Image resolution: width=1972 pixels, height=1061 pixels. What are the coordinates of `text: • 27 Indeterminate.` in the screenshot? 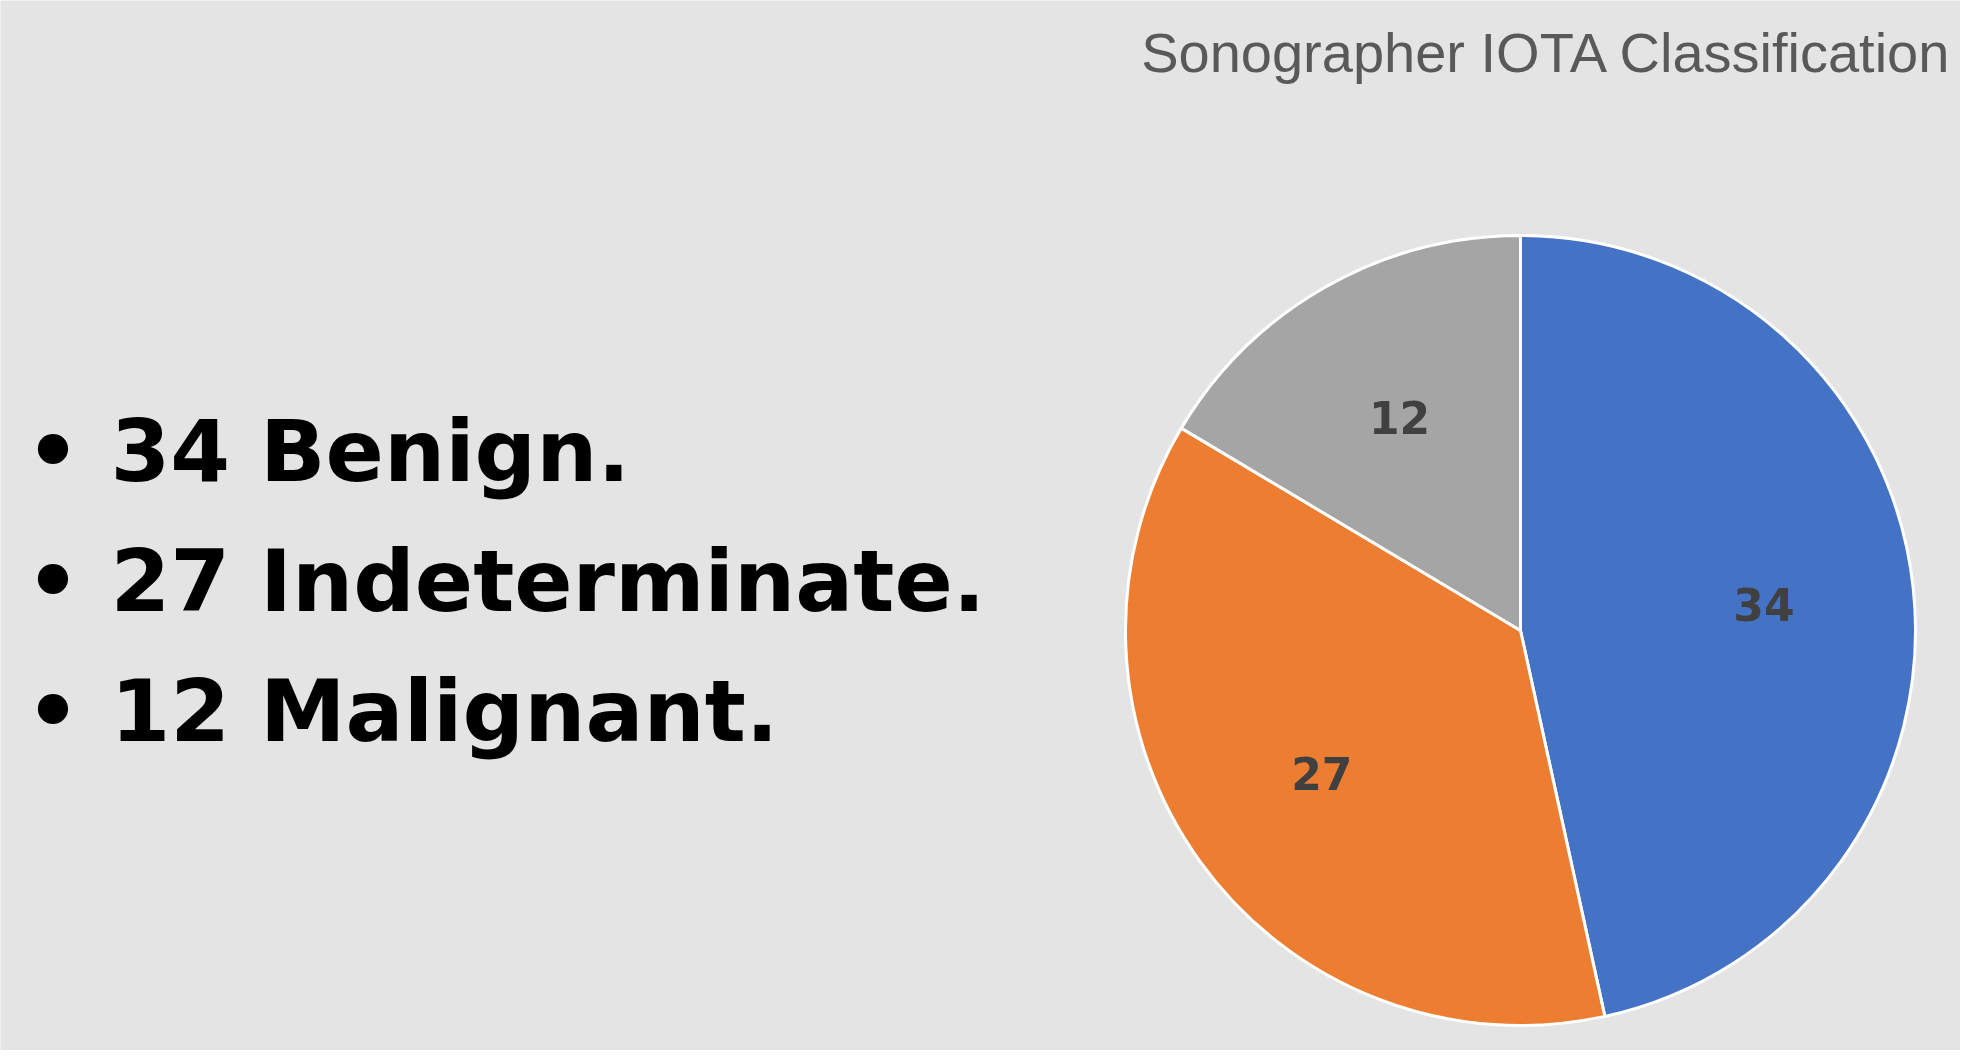 It's located at (505, 580).